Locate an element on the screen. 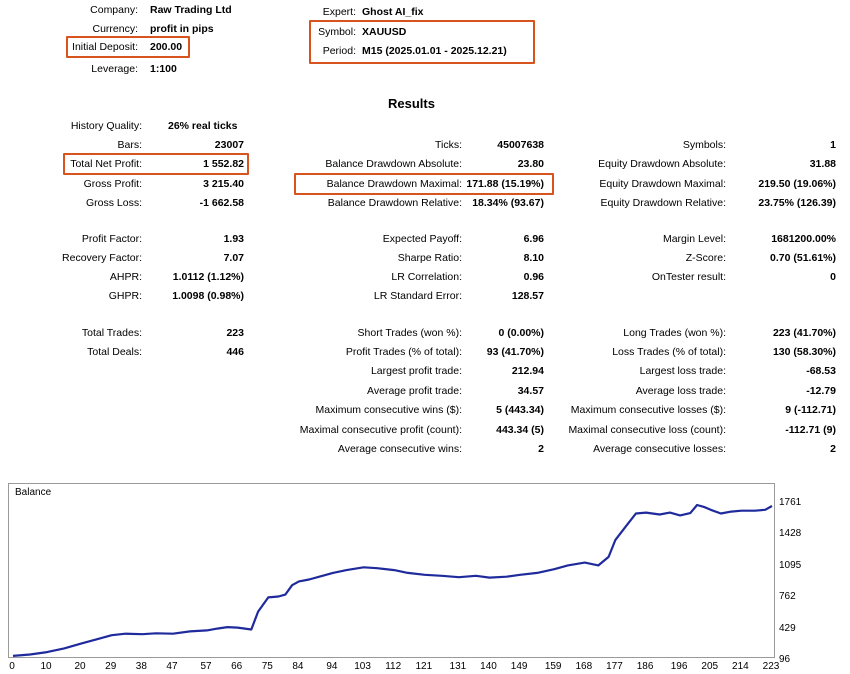 The height and width of the screenshot is (674, 850). largest-profit-trade-label: Largest profit trade: is located at coordinates (416, 371).